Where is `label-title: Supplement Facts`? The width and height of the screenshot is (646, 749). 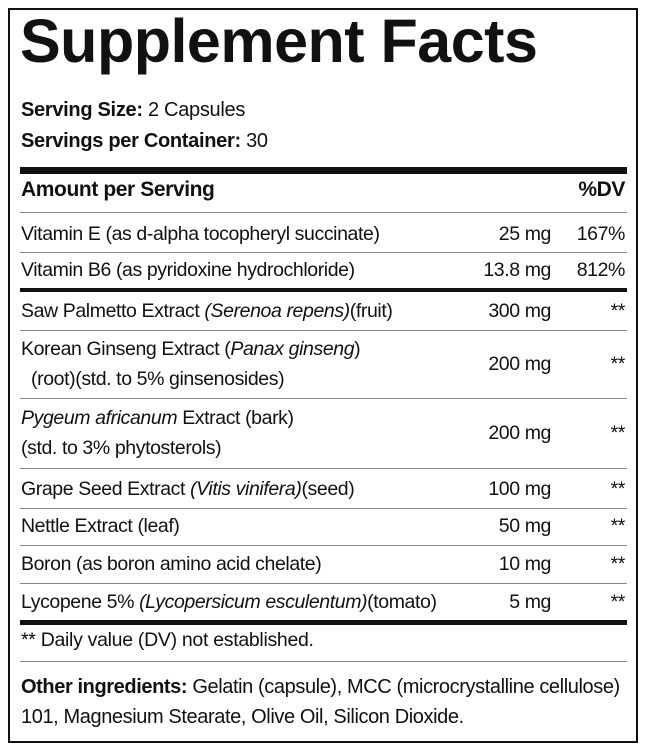
label-title: Supplement Facts is located at coordinates (279, 41).